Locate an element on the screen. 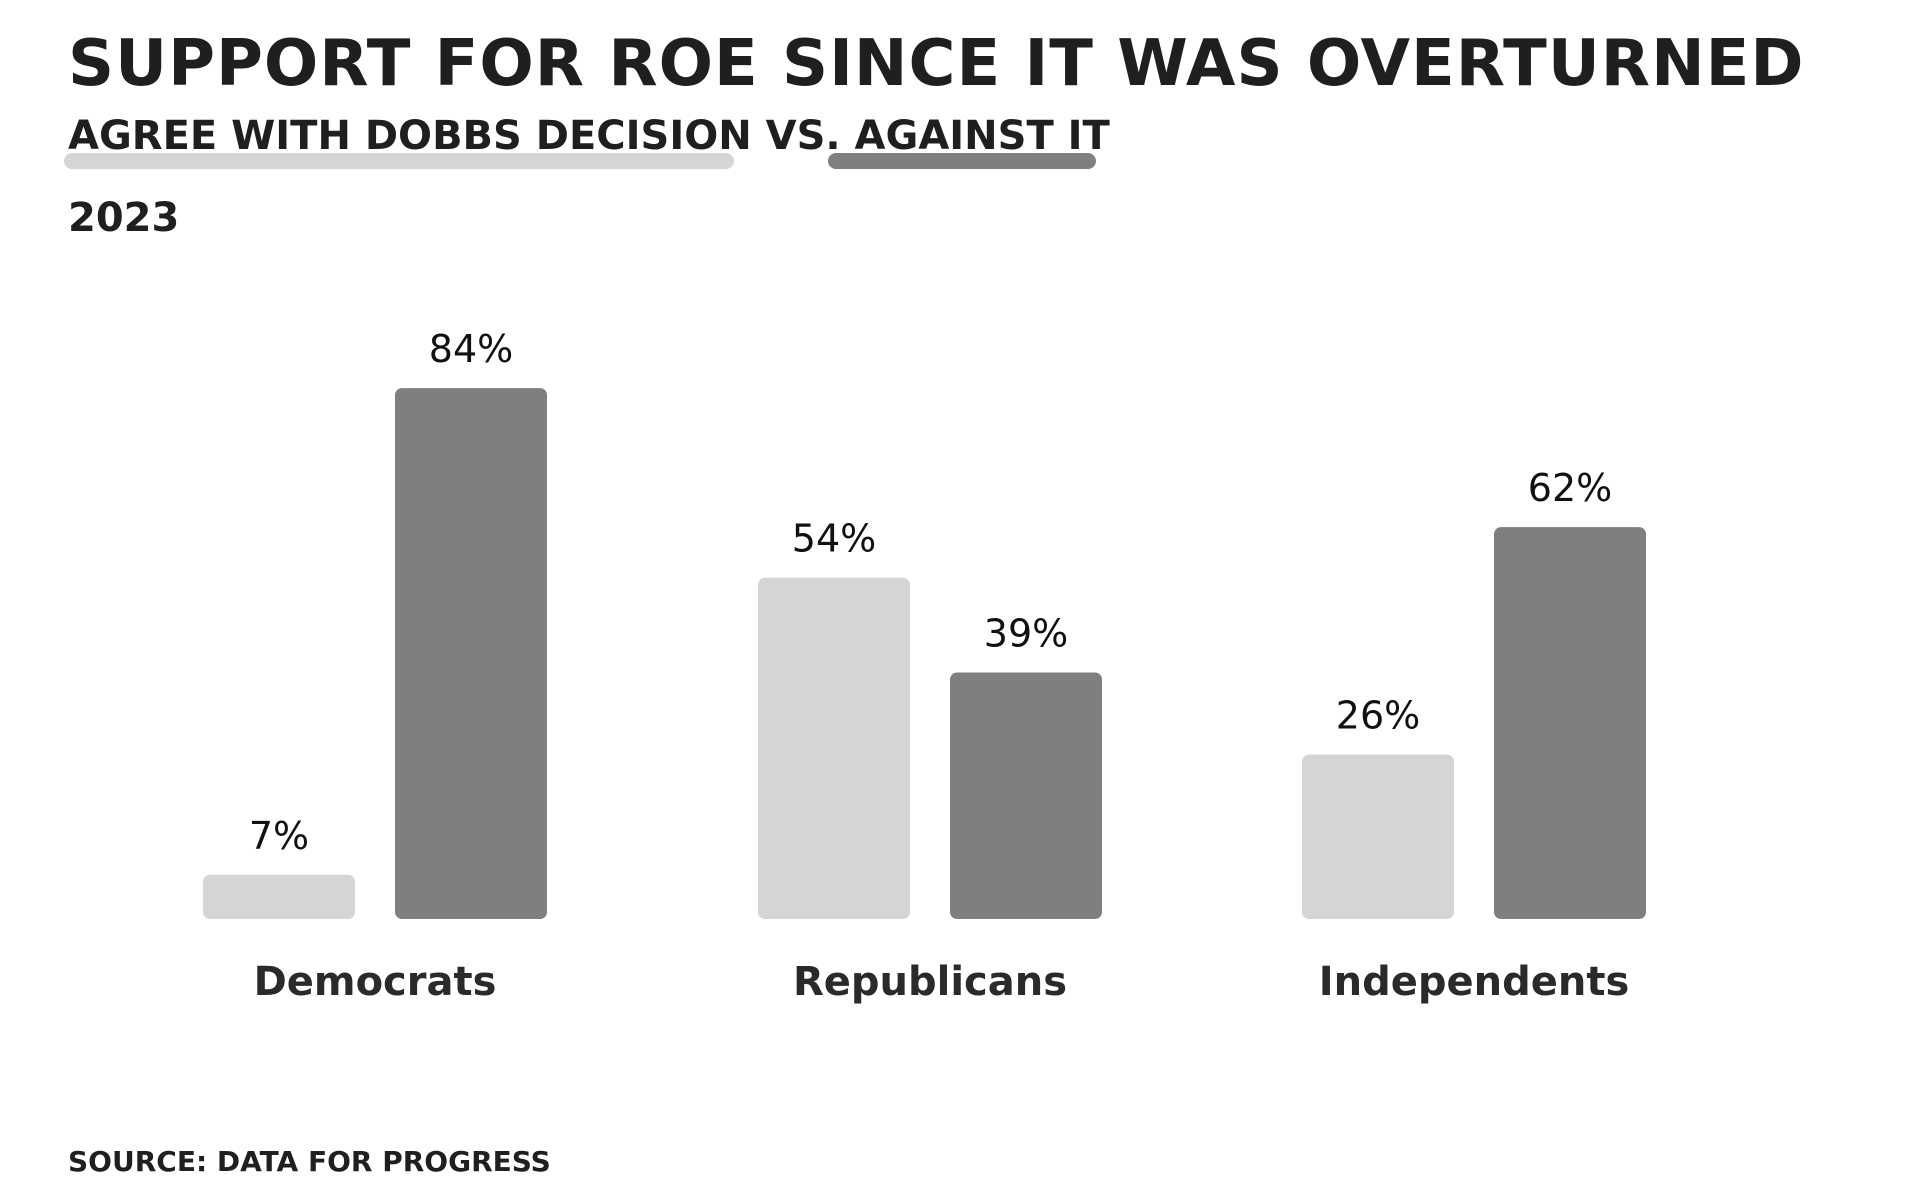 The image size is (1920, 1200). bar-democrats-against is located at coordinates (471, 653).